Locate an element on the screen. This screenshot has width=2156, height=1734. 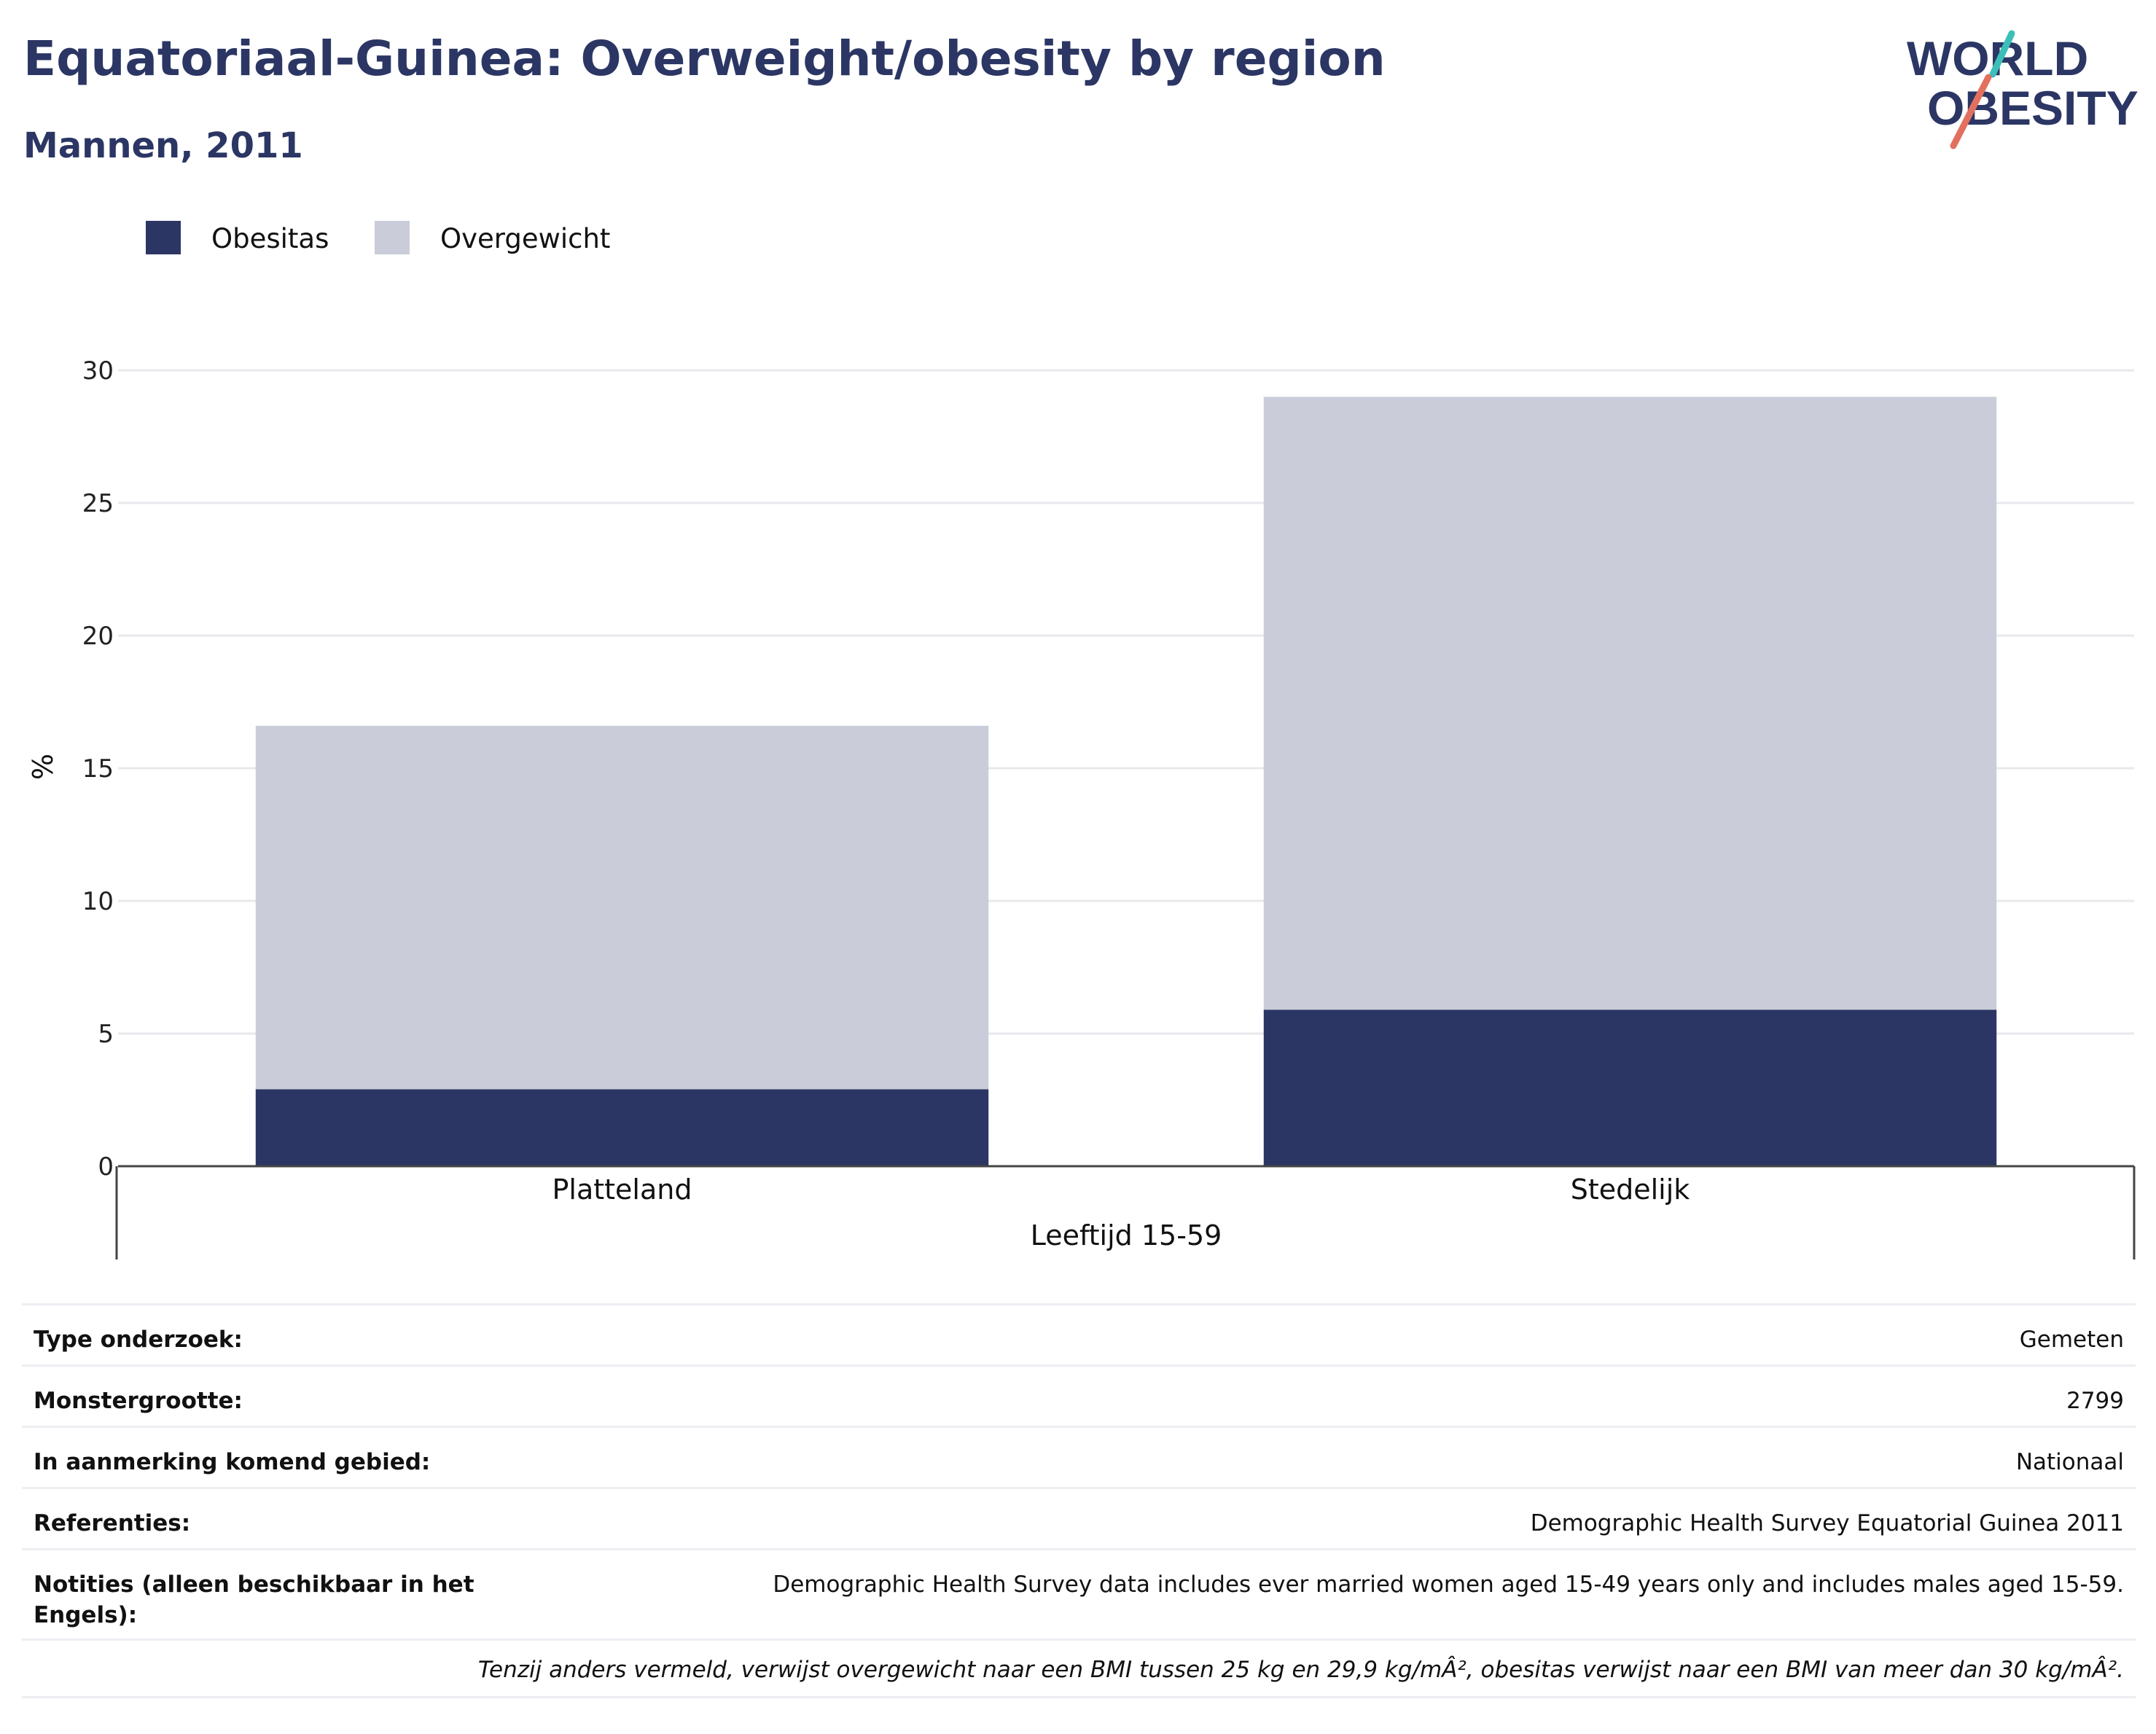
metadata-key: Monstergrootte: is located at coordinates (139, 1401).